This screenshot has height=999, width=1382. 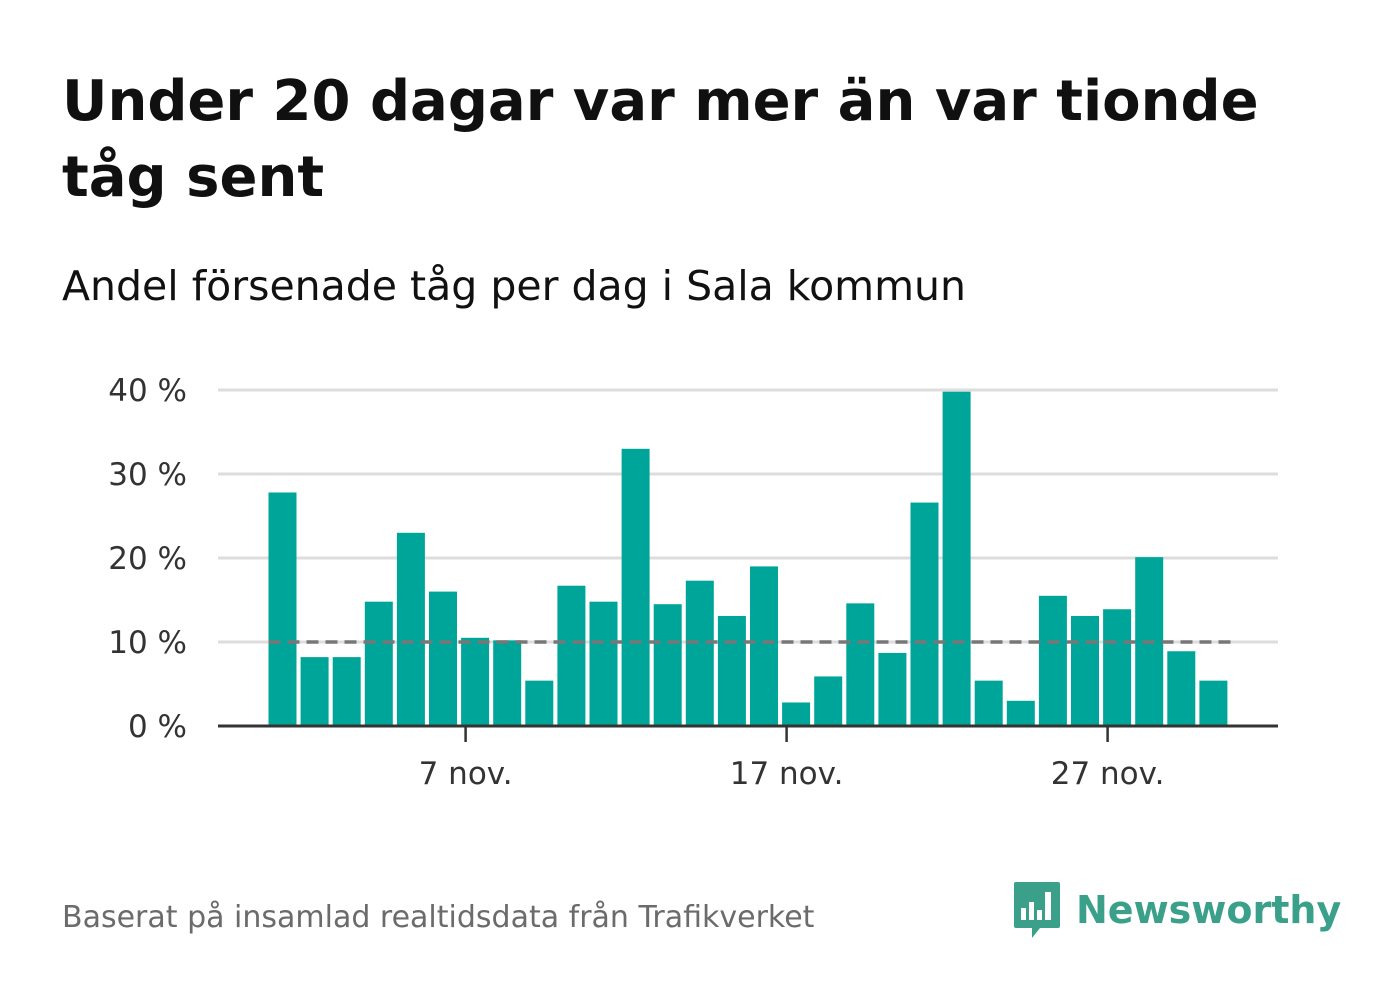 I want to click on y-tick-label: 10 %, so click(x=147, y=643).